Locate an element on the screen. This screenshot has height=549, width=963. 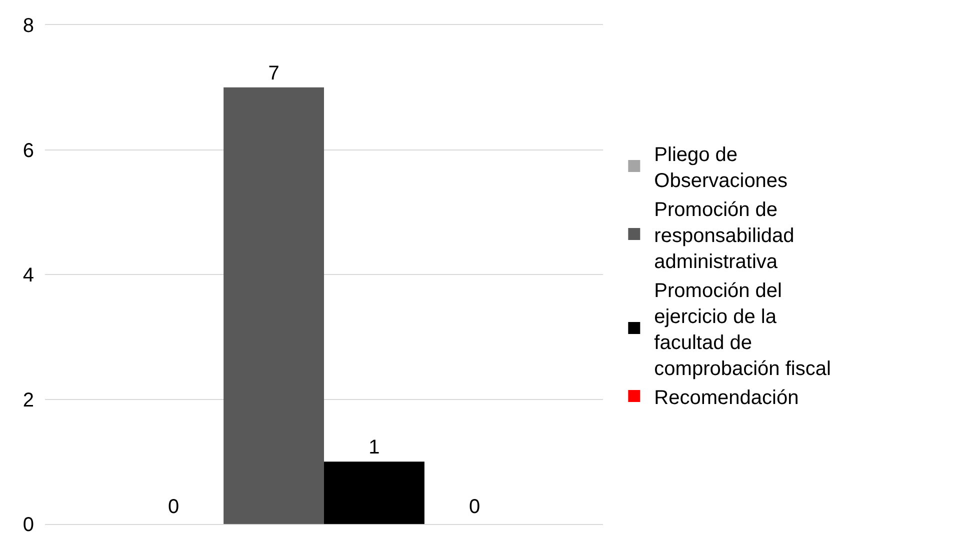
legend-label: Promoción de responsabilidad administrativa is located at coordinates (724, 235).